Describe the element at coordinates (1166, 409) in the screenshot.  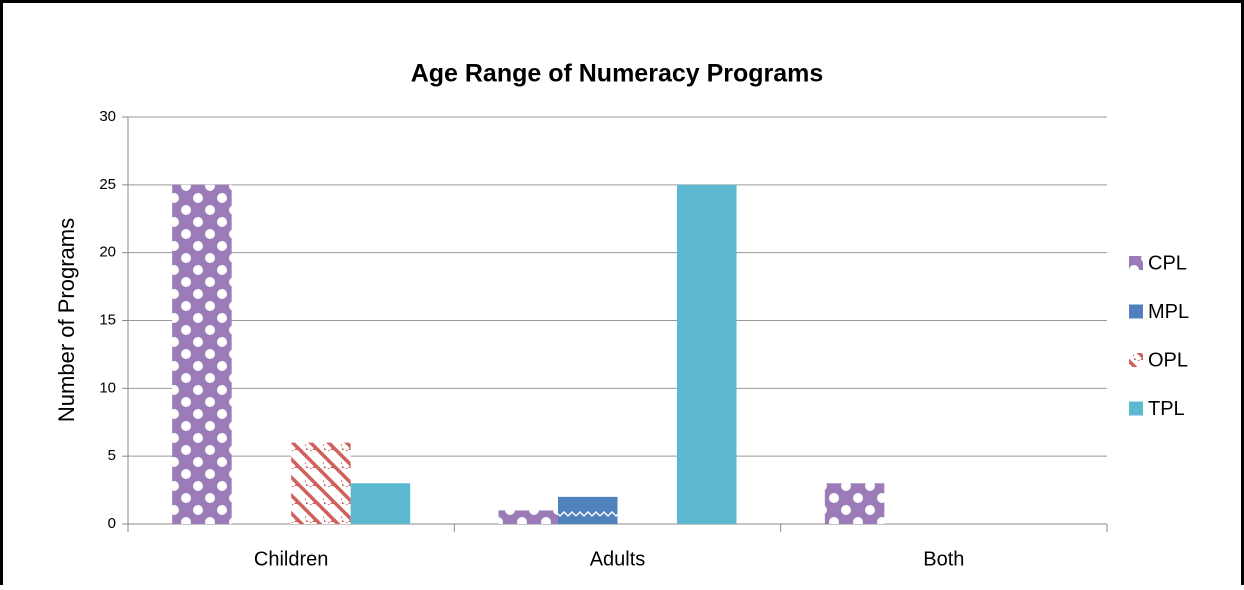
I see `legend-label: TPL` at that location.